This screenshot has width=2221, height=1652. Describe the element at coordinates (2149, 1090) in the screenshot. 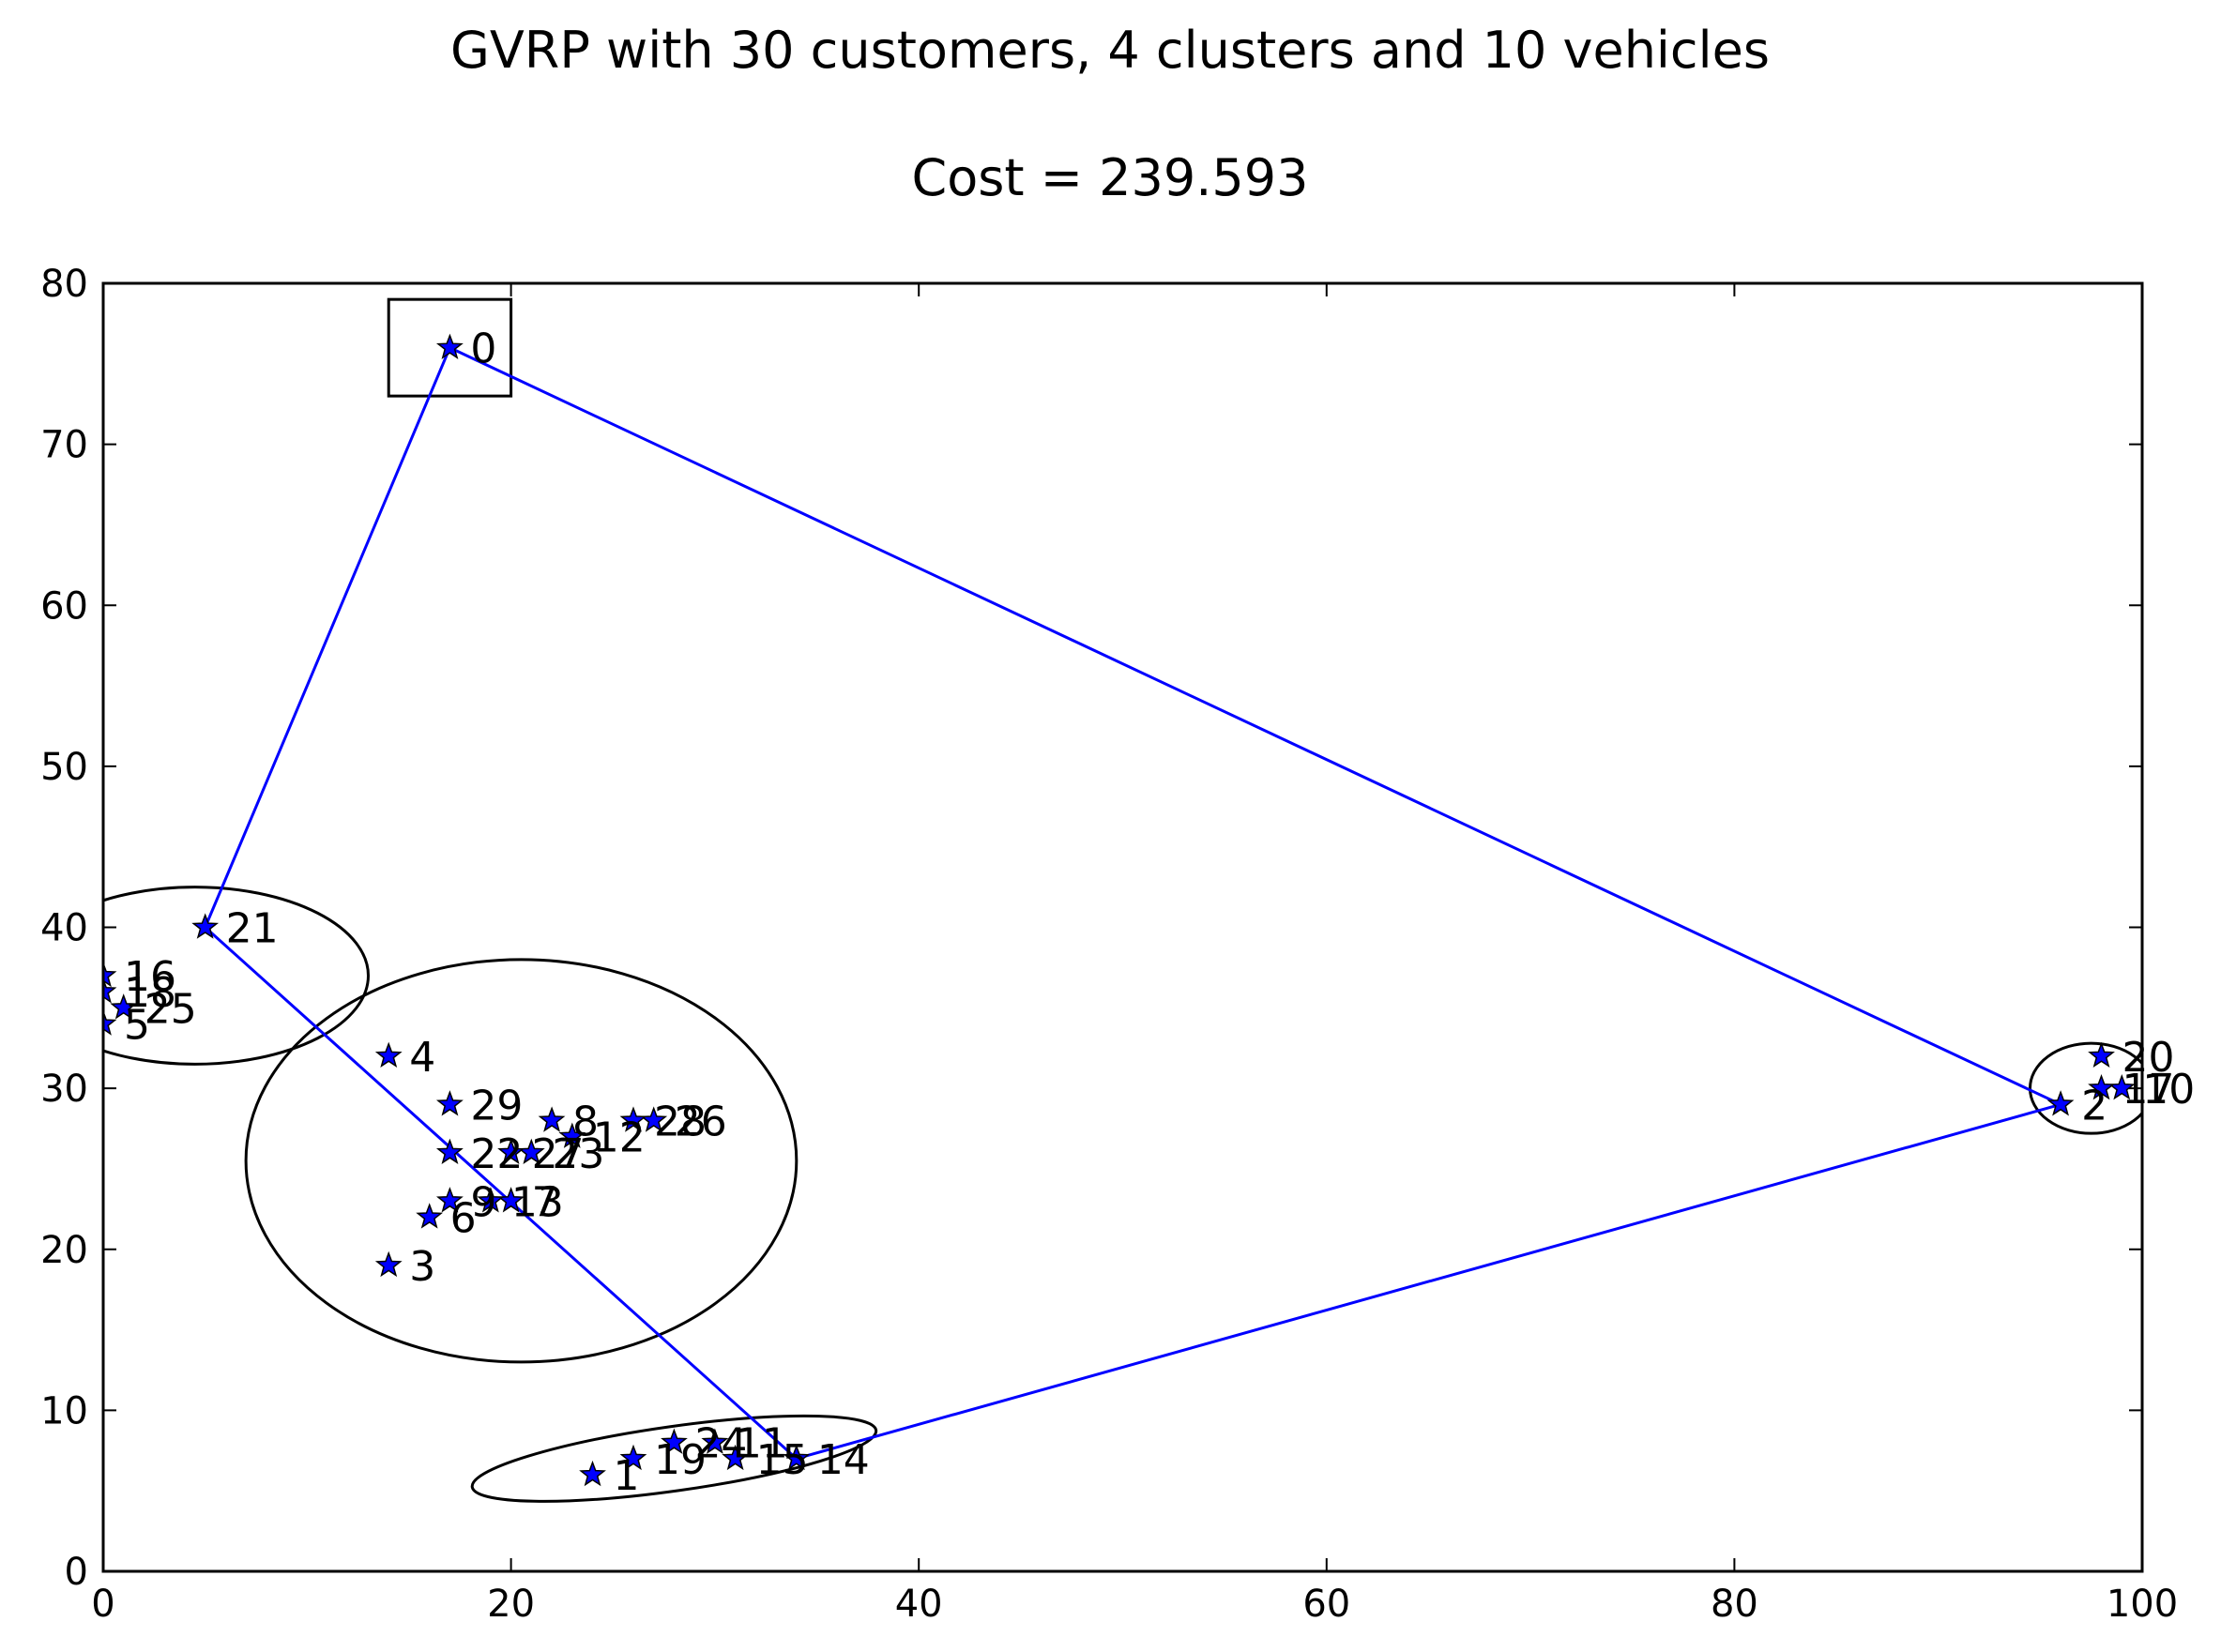

I see `point-label-17: 17` at that location.